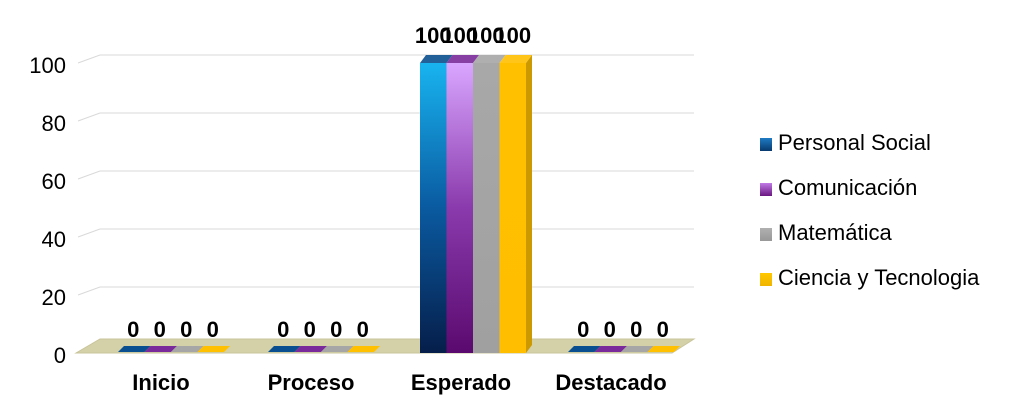  Describe the element at coordinates (54, 181) in the screenshot. I see `y-tick-label: 60` at that location.